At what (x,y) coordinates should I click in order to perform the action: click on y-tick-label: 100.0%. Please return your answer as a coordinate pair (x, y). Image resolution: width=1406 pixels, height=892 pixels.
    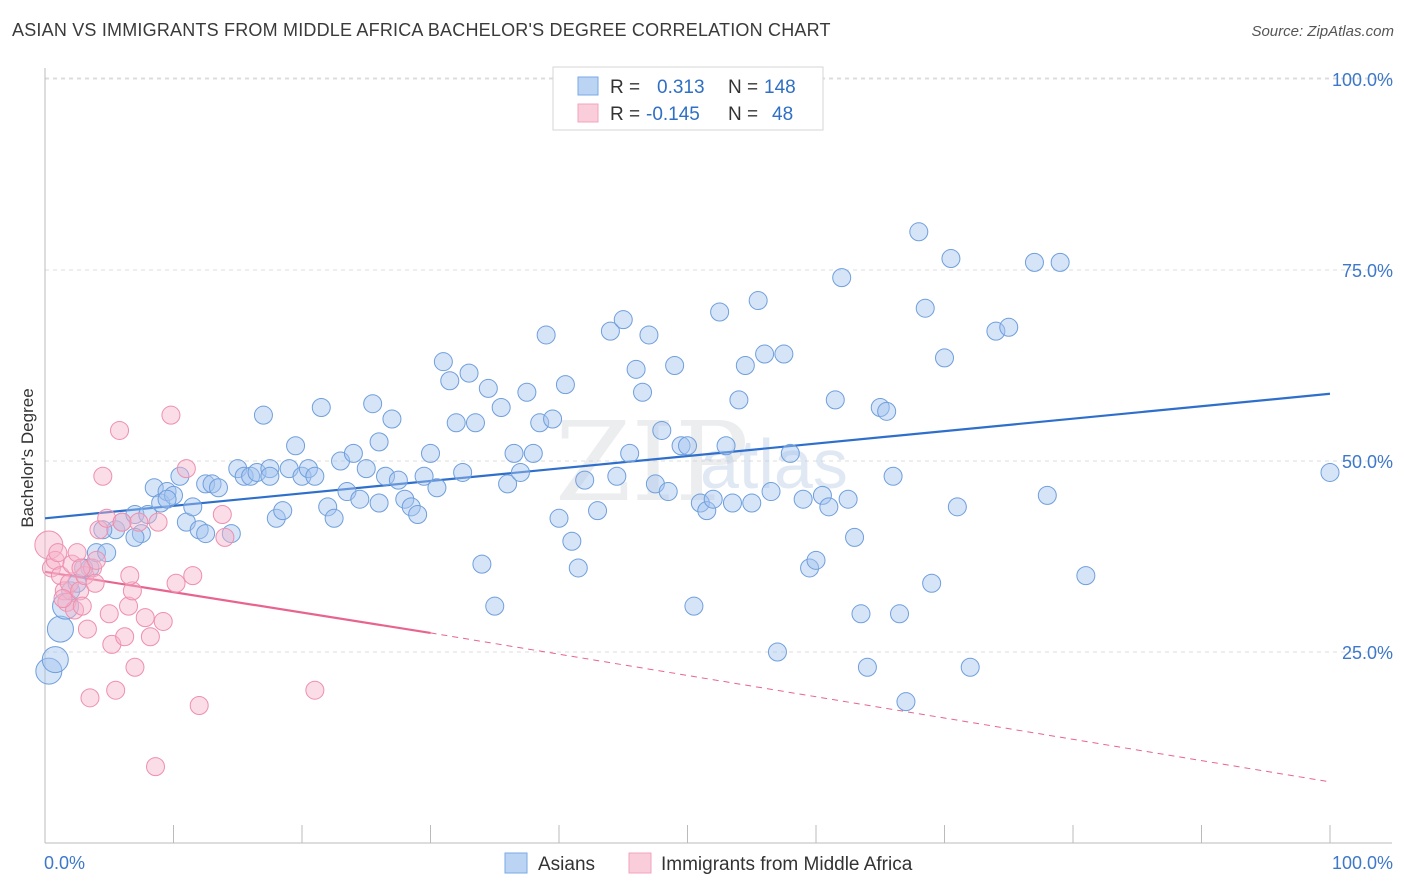
    Looking at the image, I should click on (1362, 80).